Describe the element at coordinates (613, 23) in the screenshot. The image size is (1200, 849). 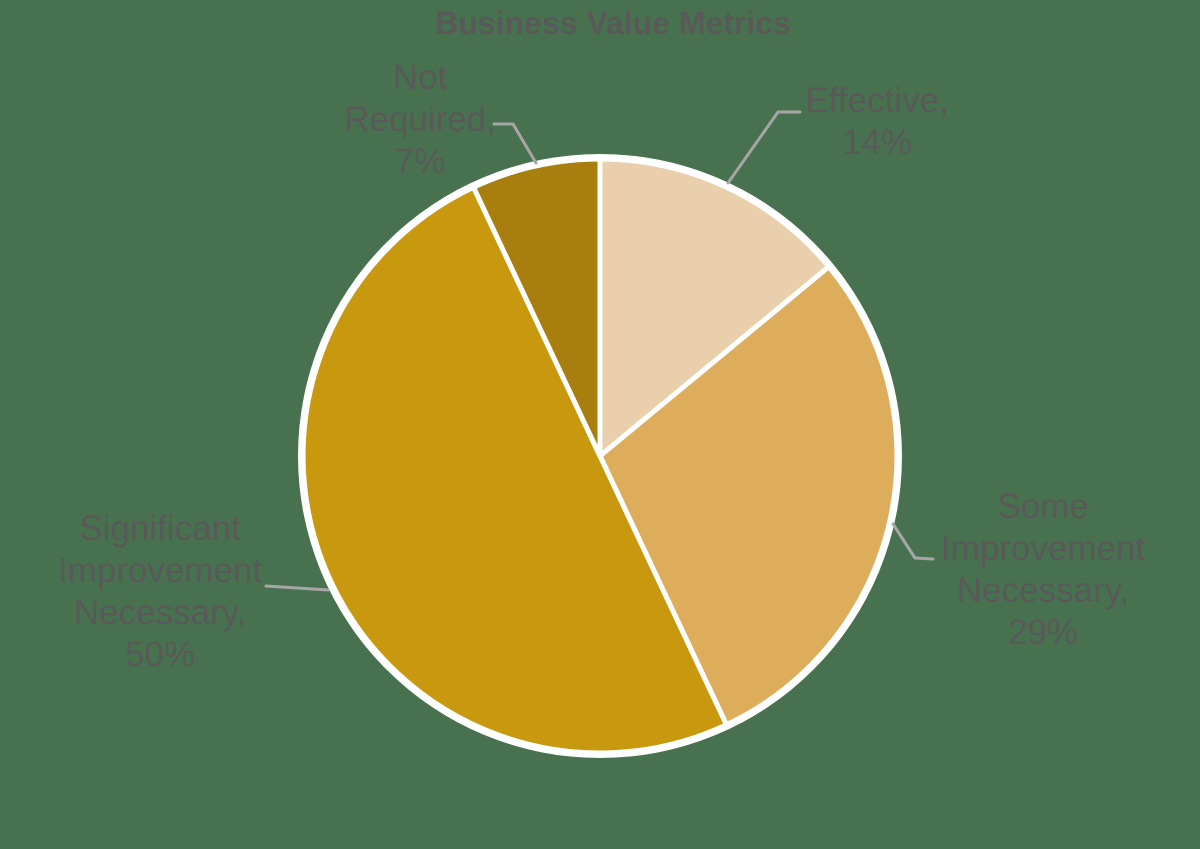
I see `chart-title: Business Value Metrics` at that location.